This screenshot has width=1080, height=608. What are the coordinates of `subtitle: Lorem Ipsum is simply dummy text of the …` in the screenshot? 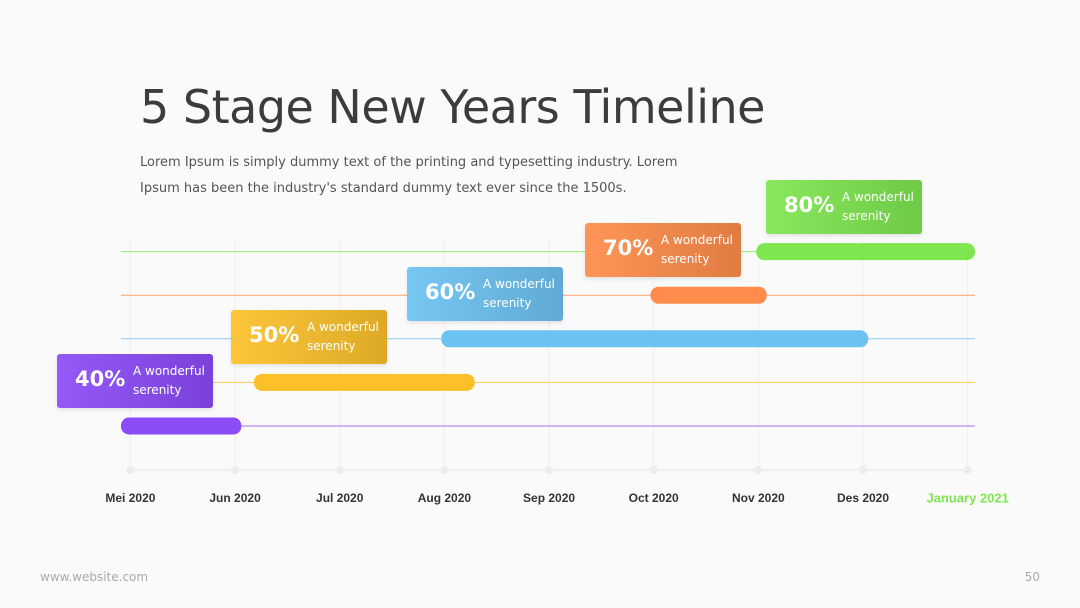 It's located at (409, 175).